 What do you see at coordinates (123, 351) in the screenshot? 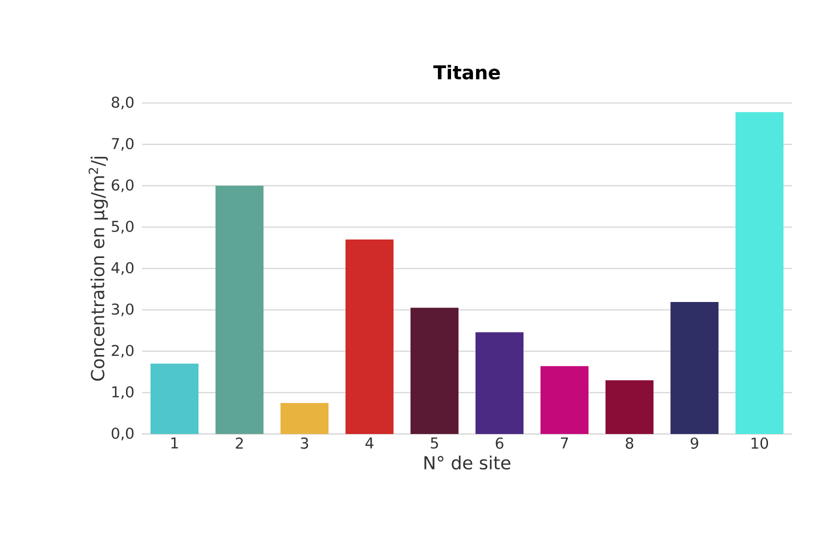
I see `y-tick-label: 2,0` at bounding box center [123, 351].